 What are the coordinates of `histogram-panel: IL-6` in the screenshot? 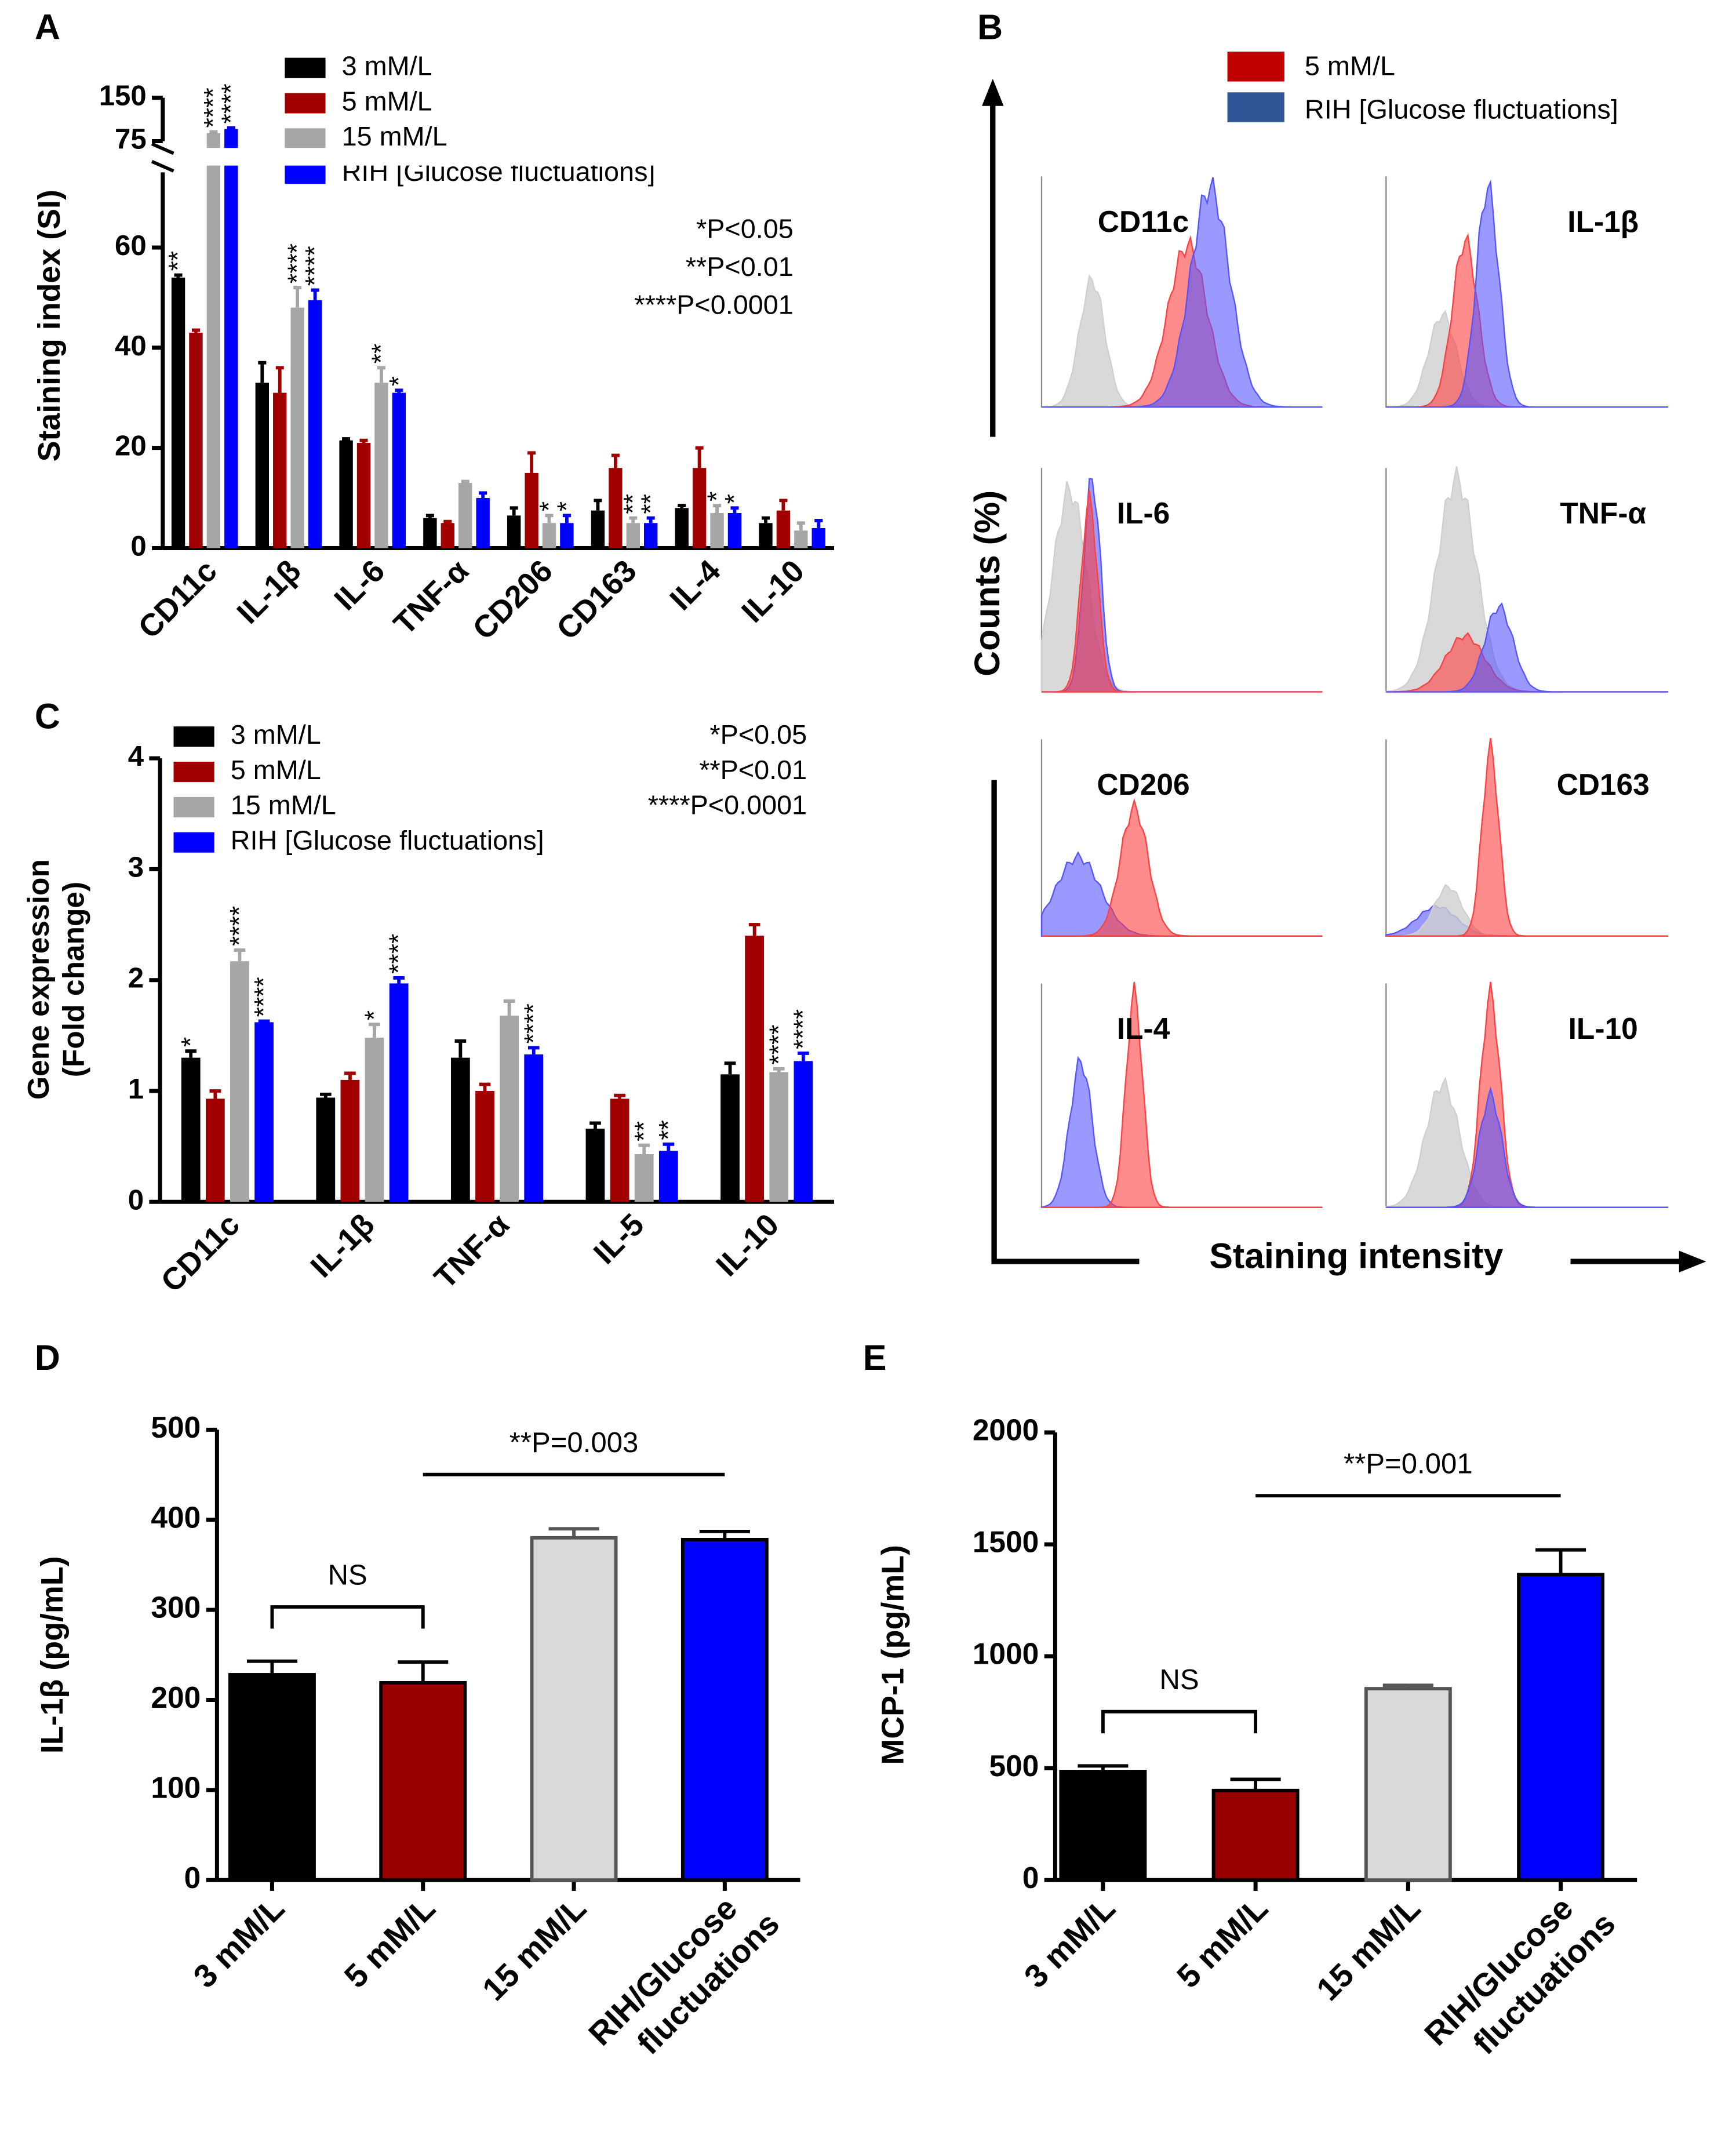 It's located at (1182, 581).